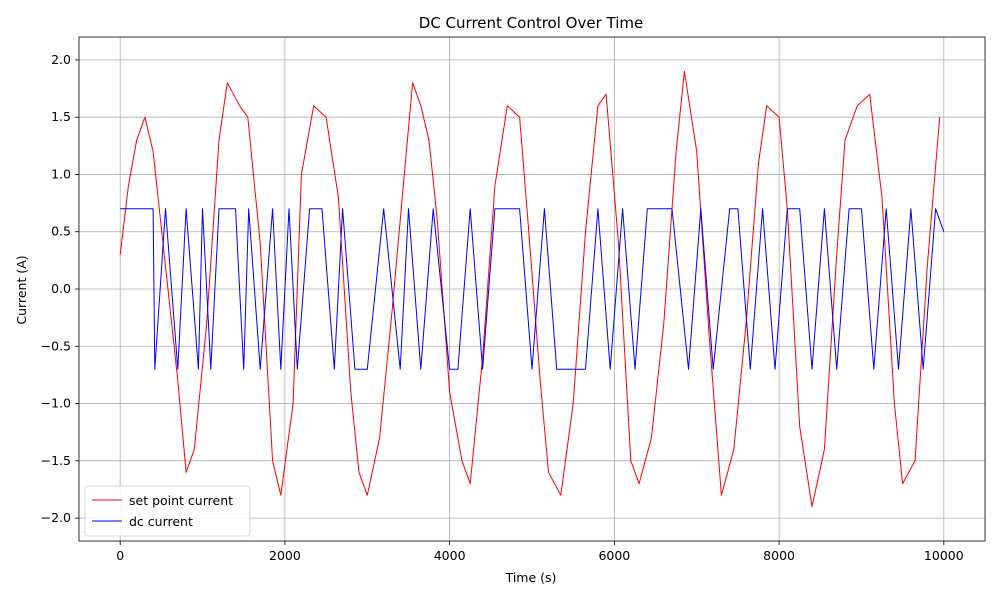 The height and width of the screenshot is (600, 1000). What do you see at coordinates (21, 289) in the screenshot?
I see `y-axis-label: Current (A)` at bounding box center [21, 289].